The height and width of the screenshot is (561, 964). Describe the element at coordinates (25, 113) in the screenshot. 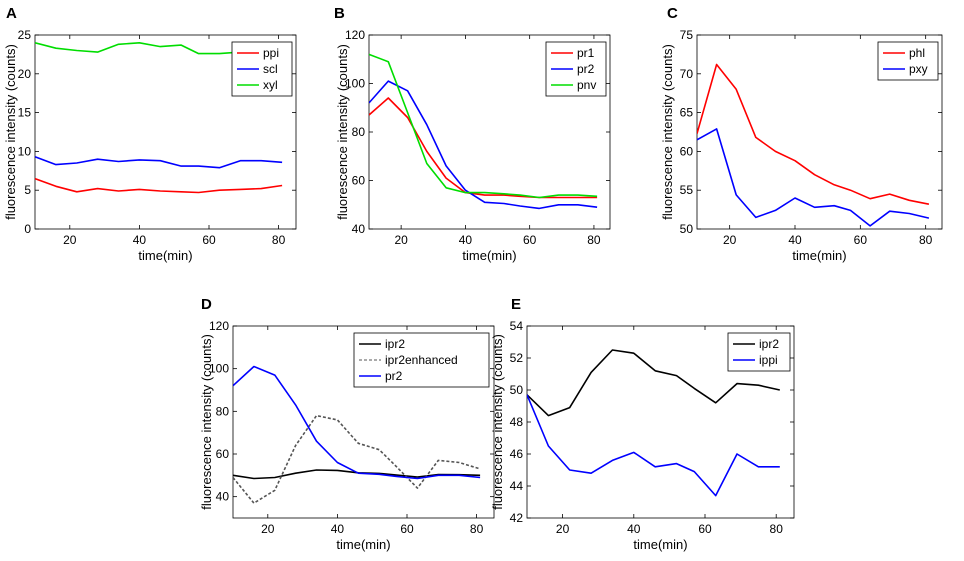

I see `panel-a-y-tick-label: 15` at that location.